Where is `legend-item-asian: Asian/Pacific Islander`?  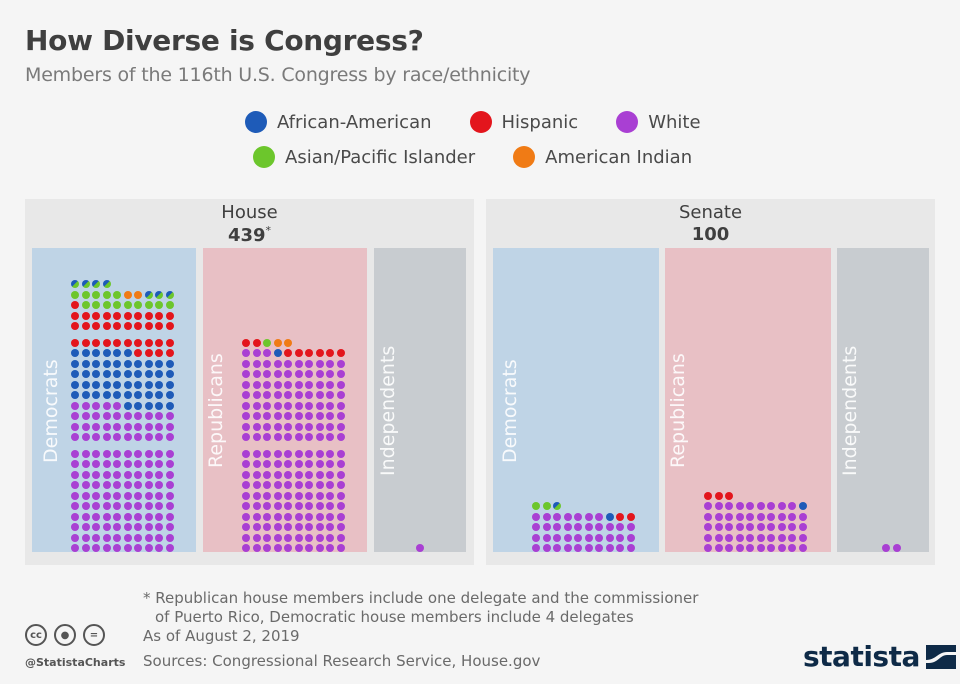
legend-item-asian: Asian/Pacific Islander is located at coordinates (364, 157).